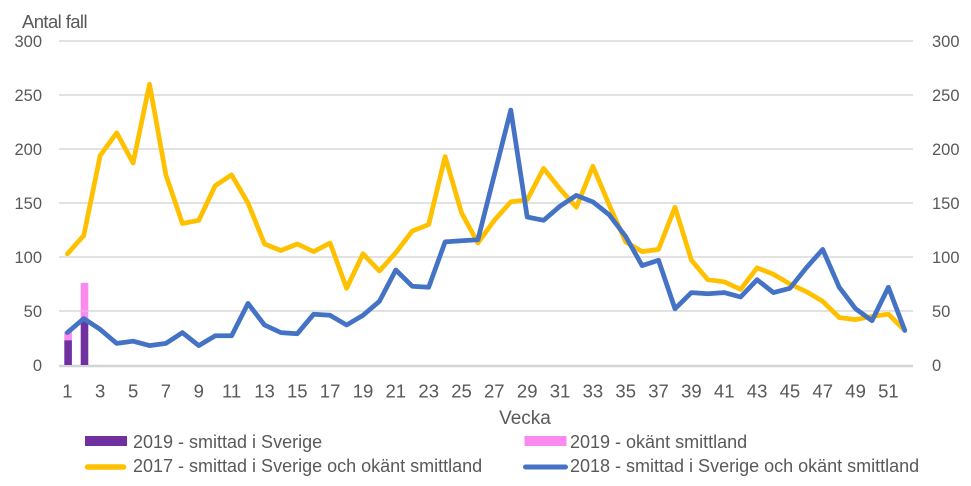  I want to click on svg-text: 9, so click(199, 391).